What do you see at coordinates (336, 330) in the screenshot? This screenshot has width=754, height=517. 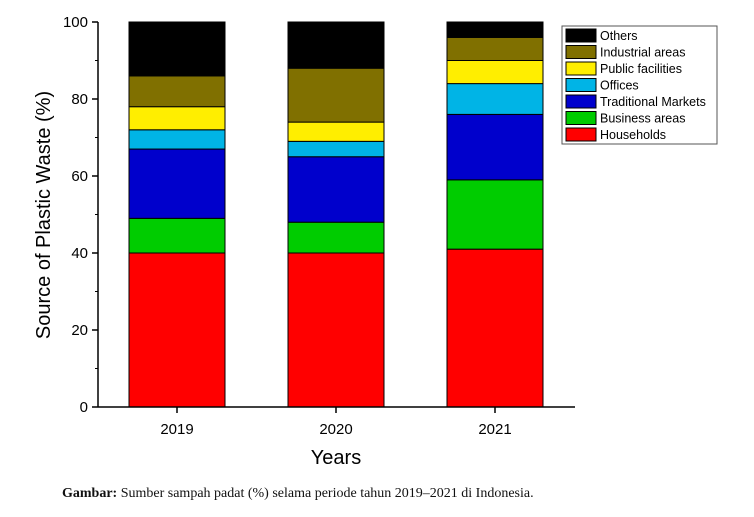 I see `bar-2020-households` at bounding box center [336, 330].